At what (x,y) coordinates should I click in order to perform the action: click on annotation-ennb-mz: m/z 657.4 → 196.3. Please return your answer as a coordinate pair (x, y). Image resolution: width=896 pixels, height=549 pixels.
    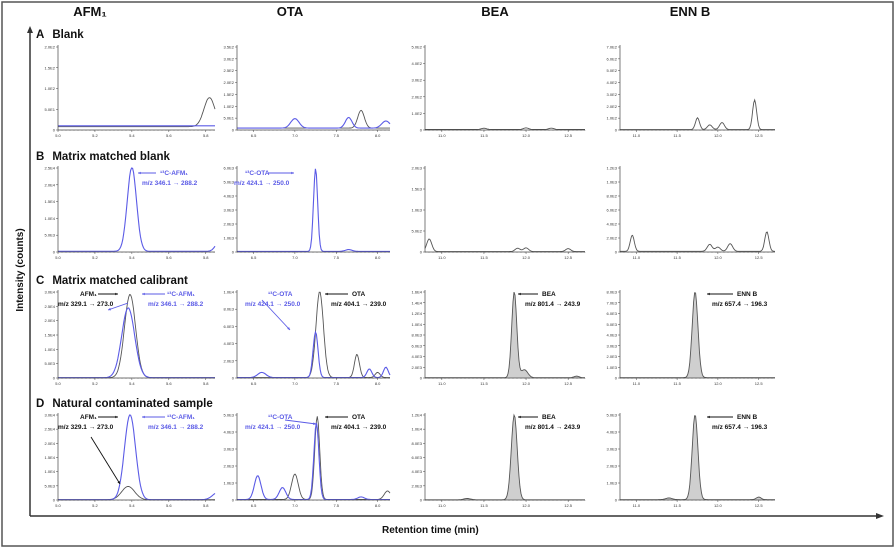
    Looking at the image, I should click on (740, 427).